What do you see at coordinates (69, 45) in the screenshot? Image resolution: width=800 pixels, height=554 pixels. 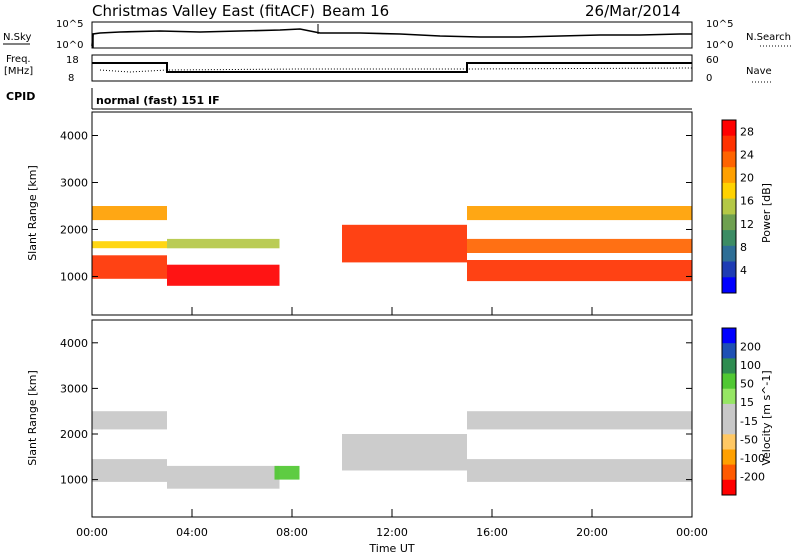 I see `nsky-tick-bottom-left: 10^0` at bounding box center [69, 45].